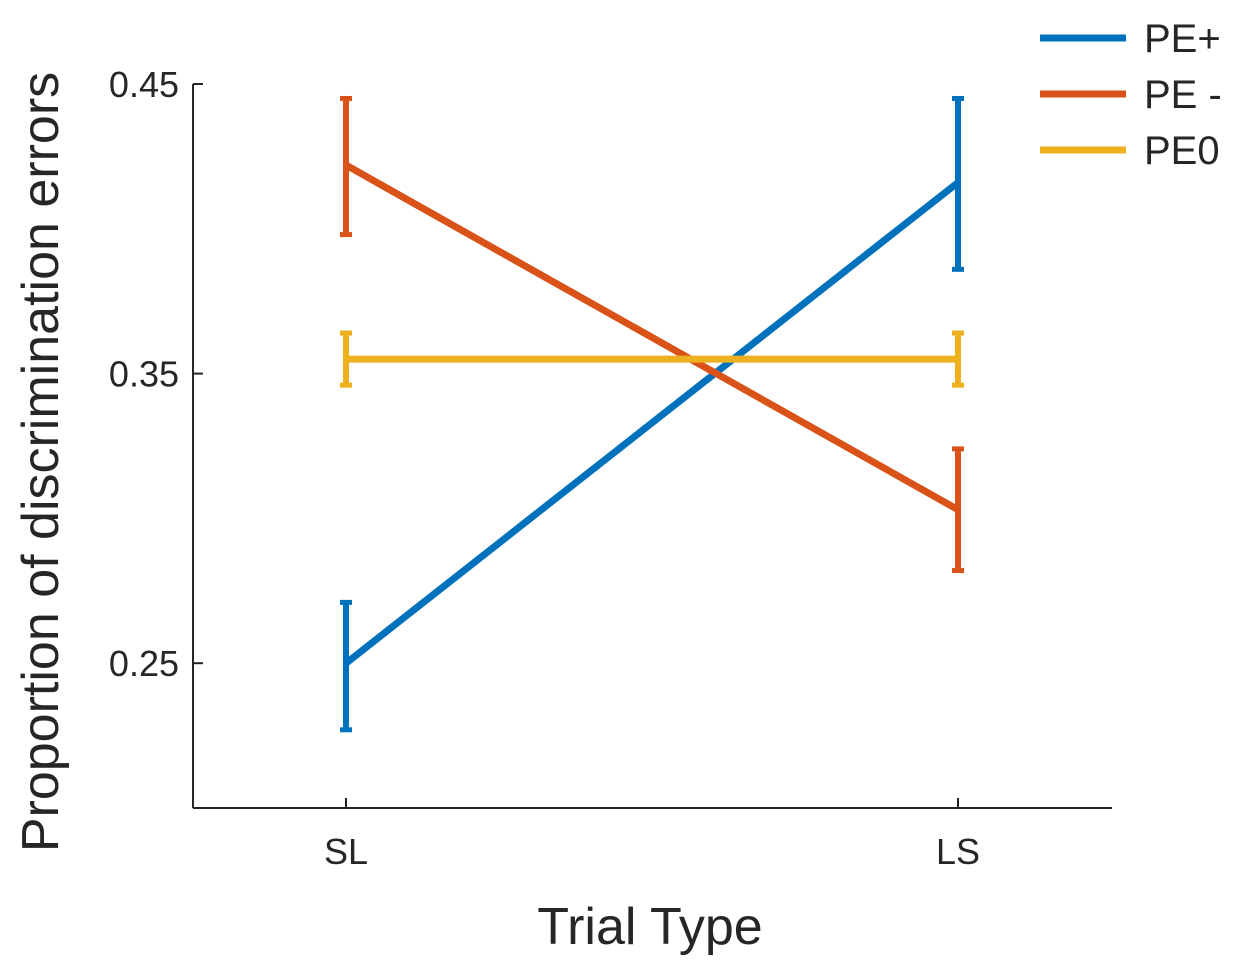 The image size is (1247, 967). I want to click on y-tick-label: 0.45, so click(144, 84).